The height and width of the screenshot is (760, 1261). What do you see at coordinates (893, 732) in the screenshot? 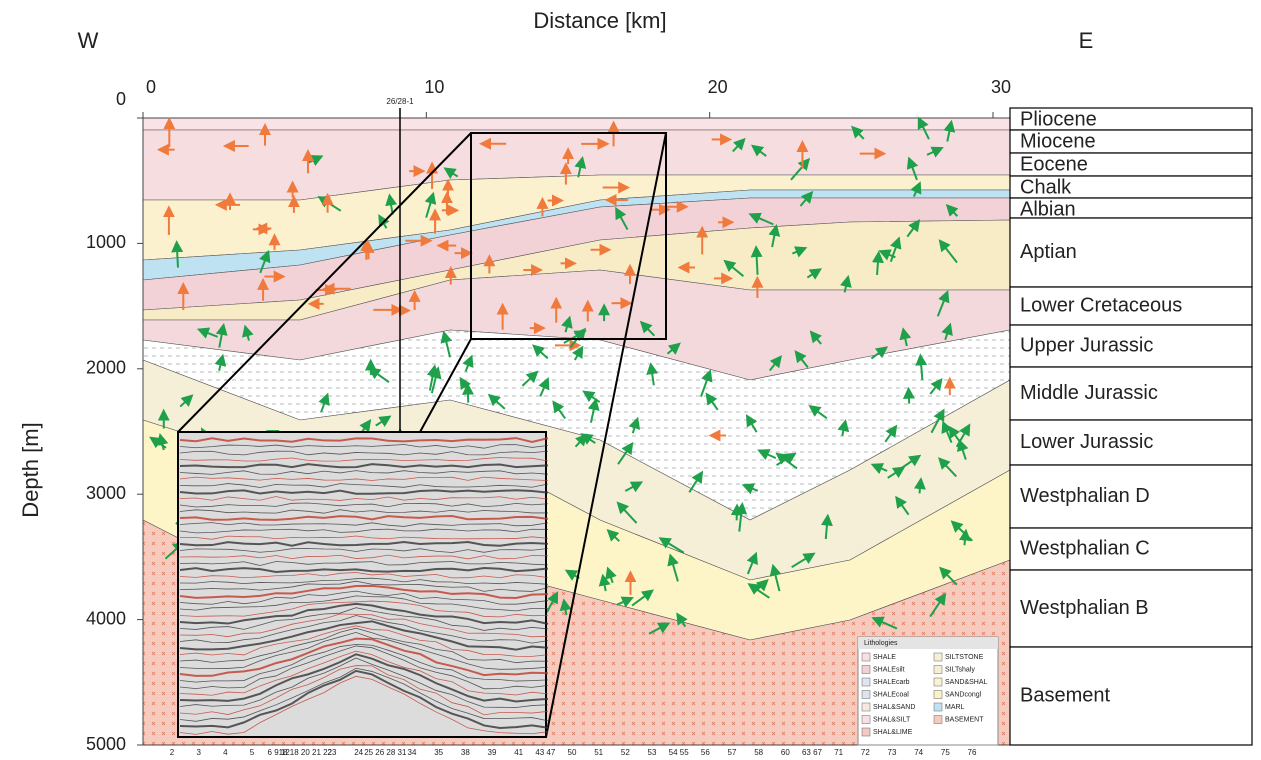
I see `legend-label: SHAL&LIME` at bounding box center [893, 732].